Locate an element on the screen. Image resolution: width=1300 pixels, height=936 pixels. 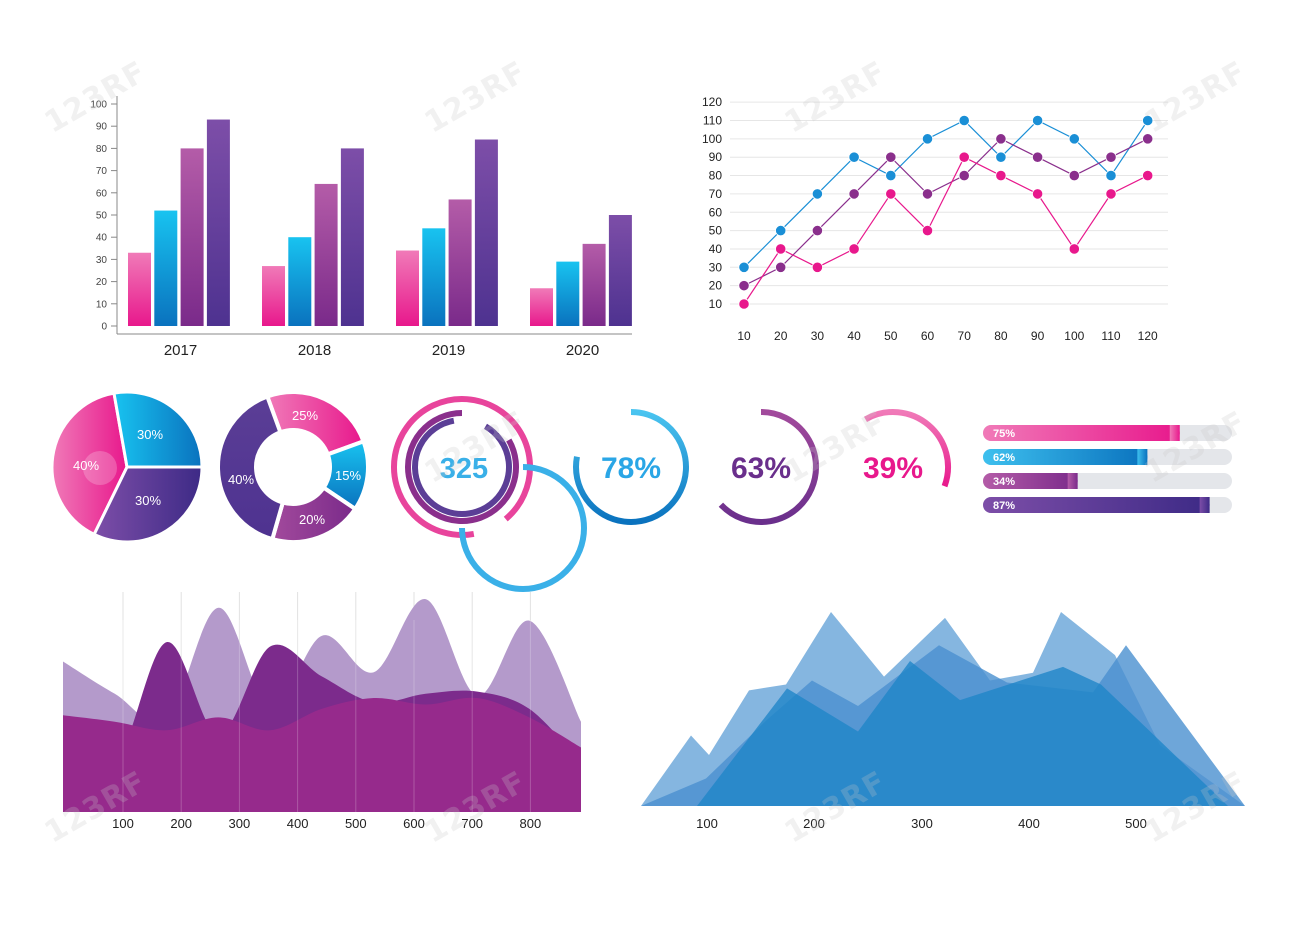
pie-highlight is located at coordinates (100, 468).